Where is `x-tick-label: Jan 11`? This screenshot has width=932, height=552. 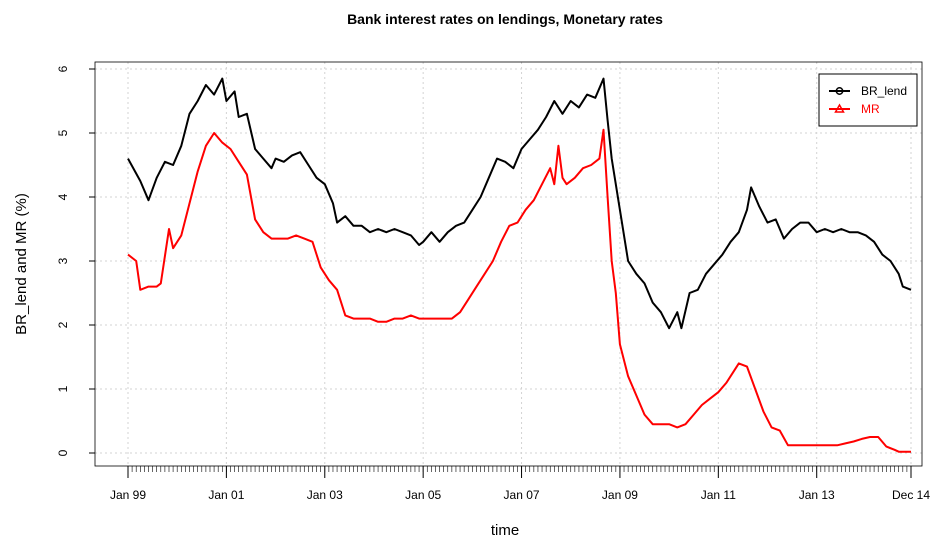
x-tick-label: Jan 11 is located at coordinates (718, 495).